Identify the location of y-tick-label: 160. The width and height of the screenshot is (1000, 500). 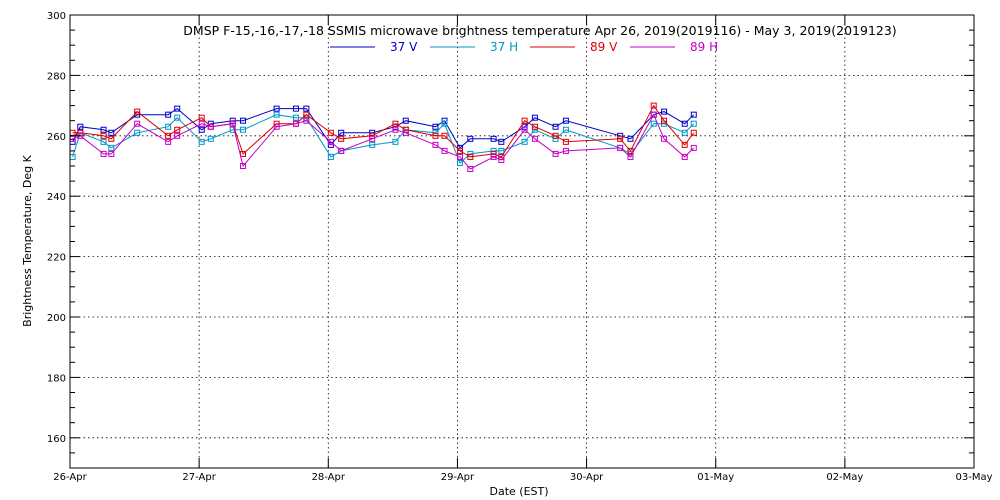
(56, 439).